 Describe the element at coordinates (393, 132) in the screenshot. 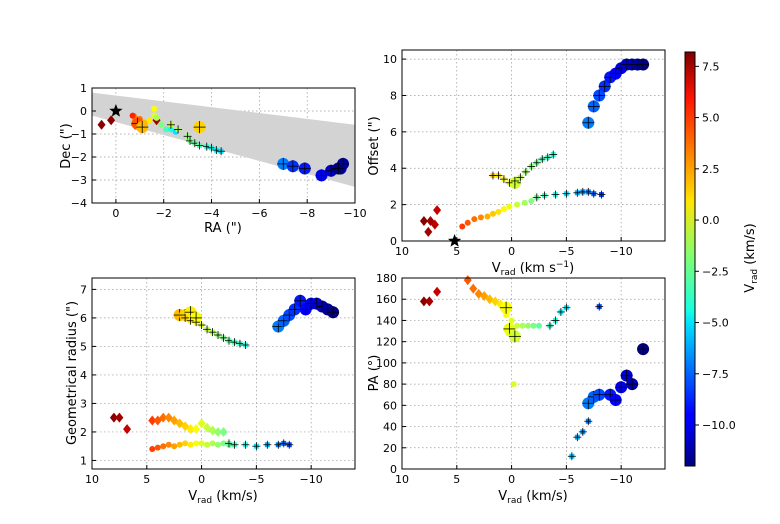

I see `offset-ytick-label: 6` at that location.